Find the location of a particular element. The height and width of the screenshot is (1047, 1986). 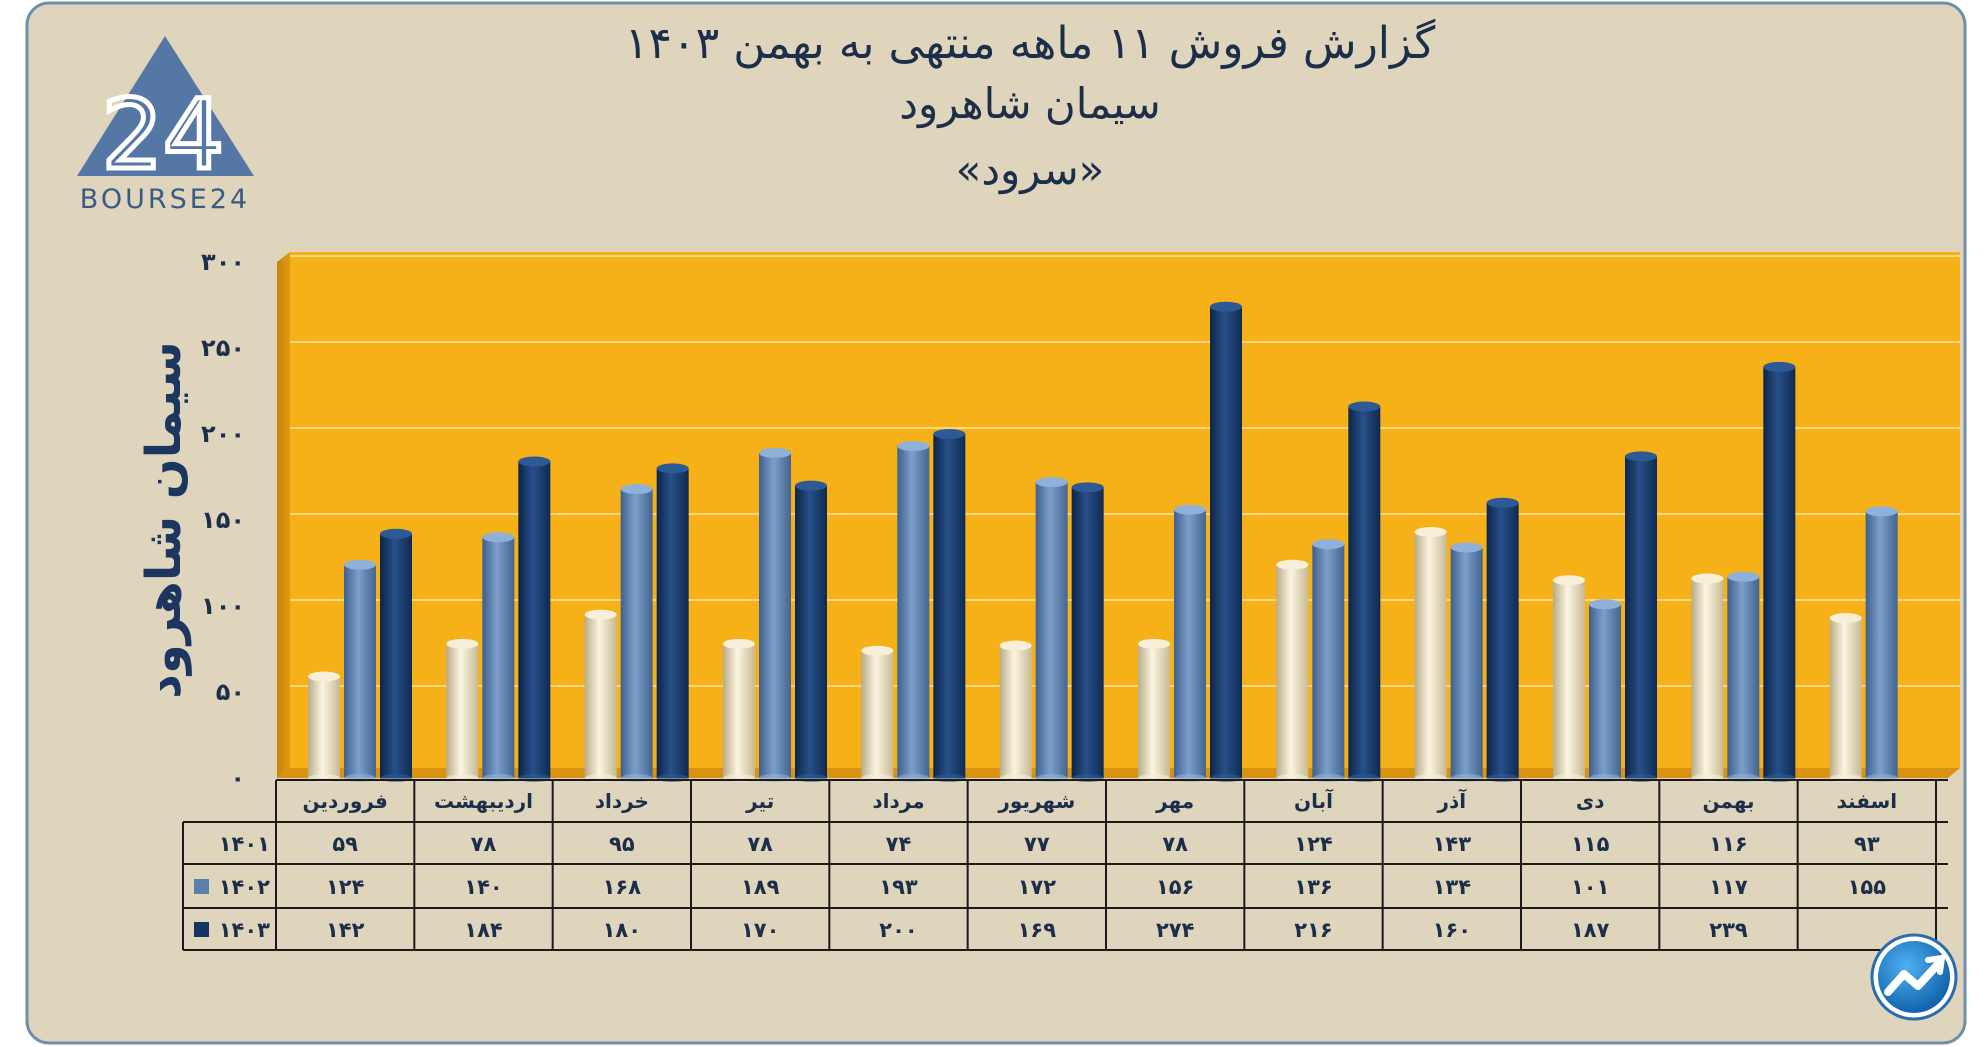

category-label: اردیبهشت is located at coordinates (483, 801).